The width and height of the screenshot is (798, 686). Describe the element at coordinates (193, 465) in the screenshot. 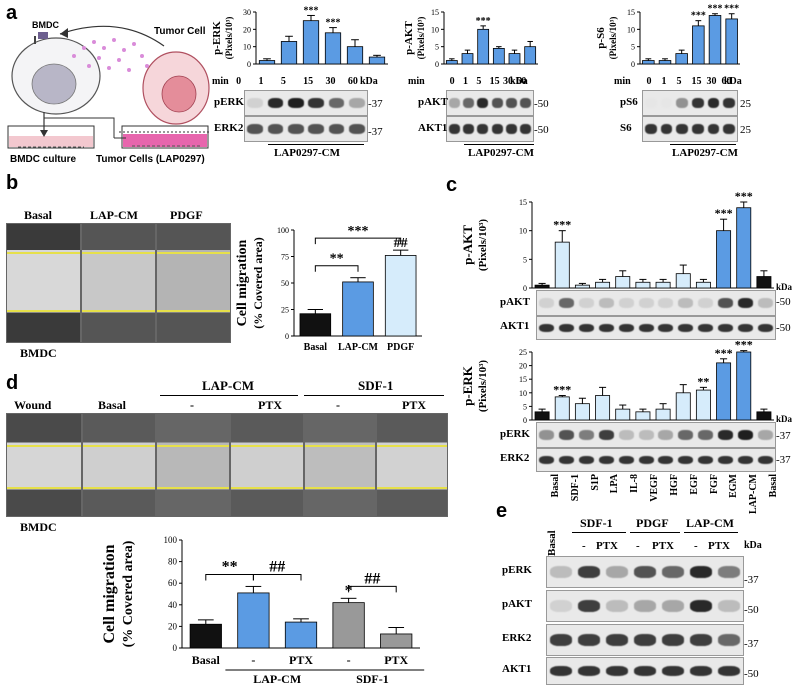

I see `d-photo-lapcm-minus` at that location.